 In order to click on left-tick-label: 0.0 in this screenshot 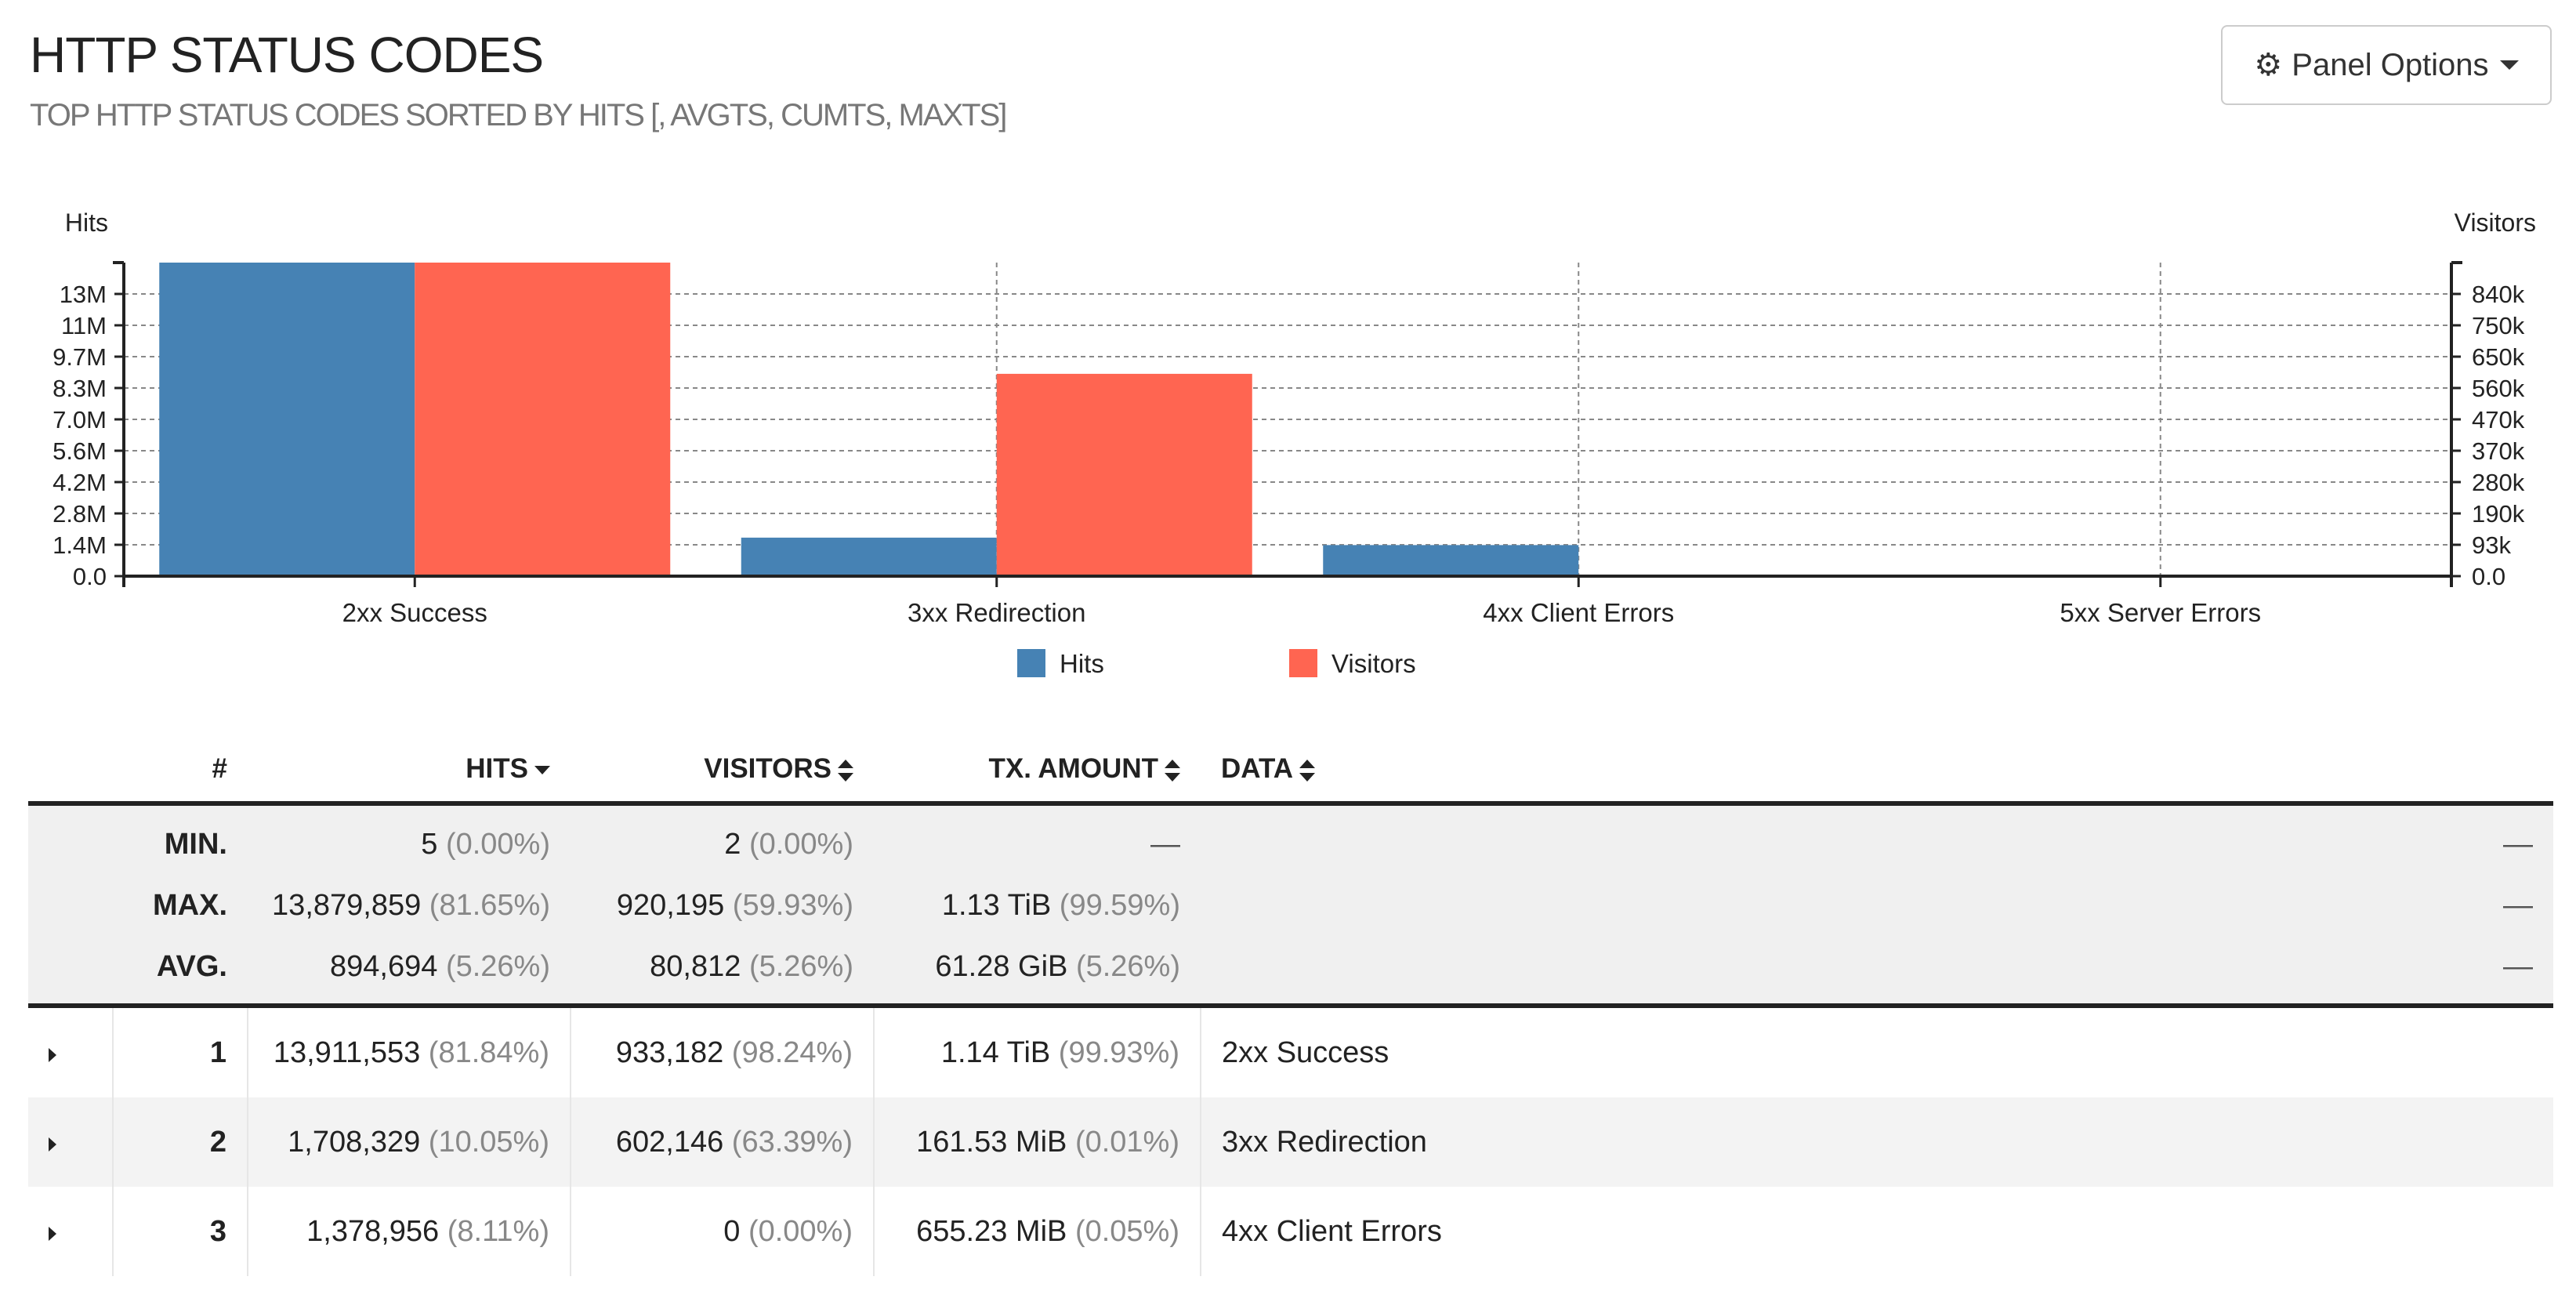, I will do `click(90, 576)`.